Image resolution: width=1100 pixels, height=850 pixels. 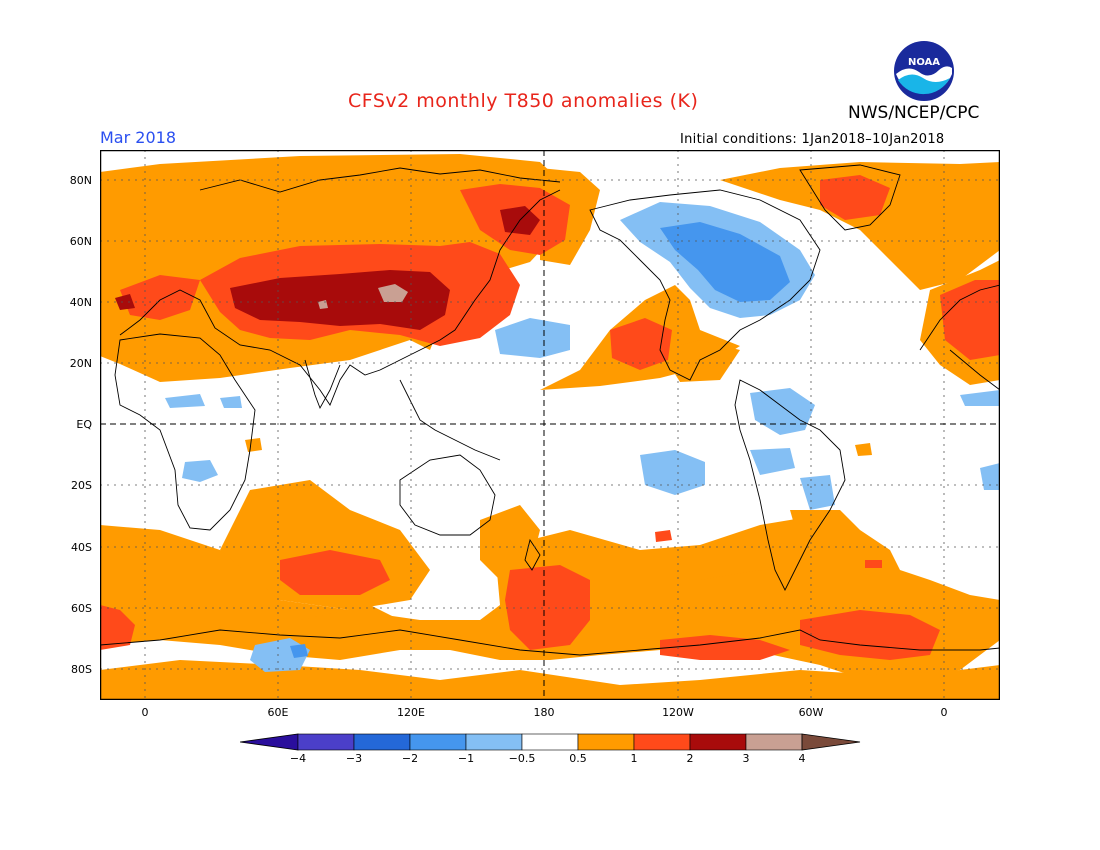 I want to click on lon-label: 60W, so click(x=811, y=712).